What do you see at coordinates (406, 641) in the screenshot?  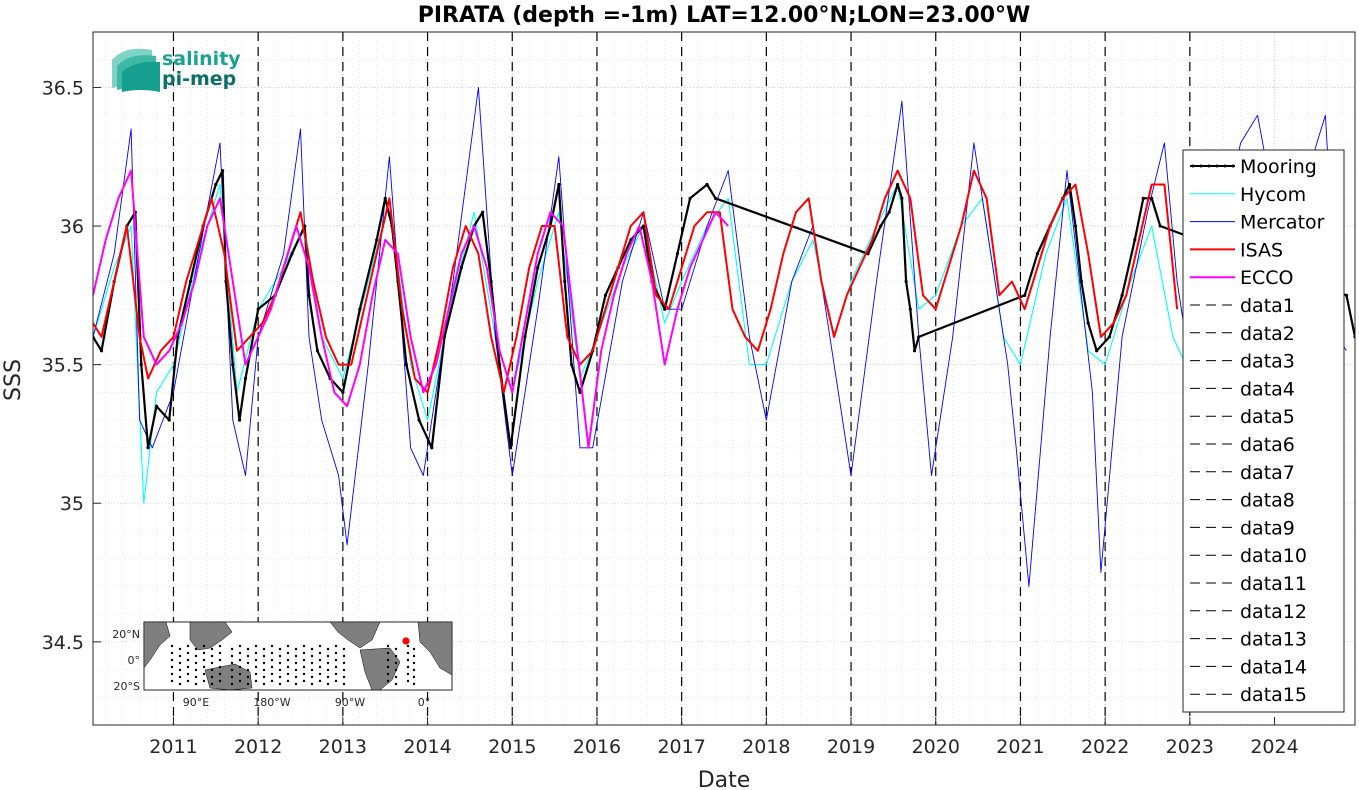 I see `selected-mooring-marker` at bounding box center [406, 641].